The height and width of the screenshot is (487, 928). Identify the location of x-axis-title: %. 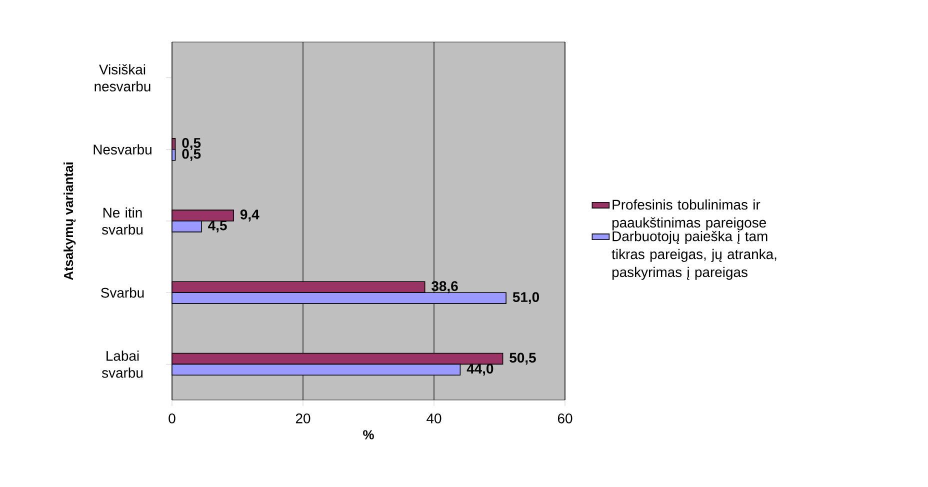
(368, 435).